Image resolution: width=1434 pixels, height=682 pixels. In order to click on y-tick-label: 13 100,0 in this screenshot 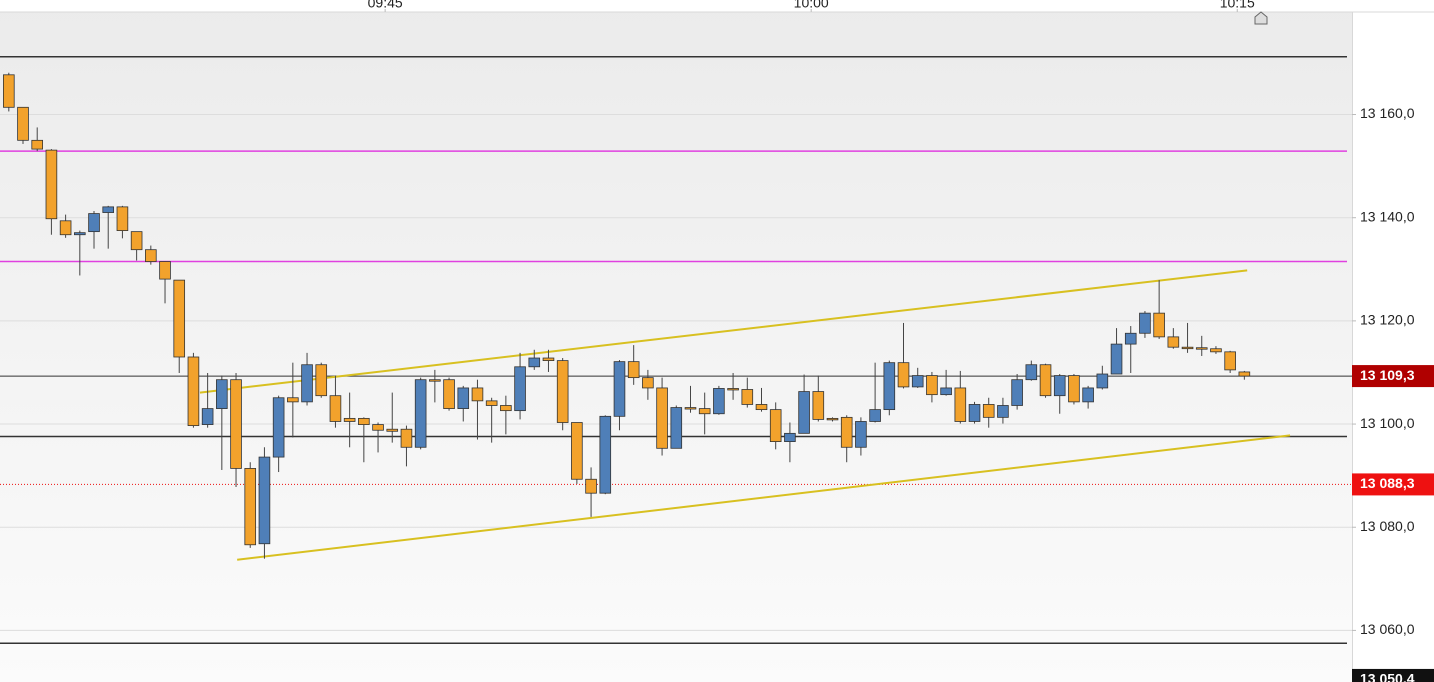, I will do `click(1387, 423)`.